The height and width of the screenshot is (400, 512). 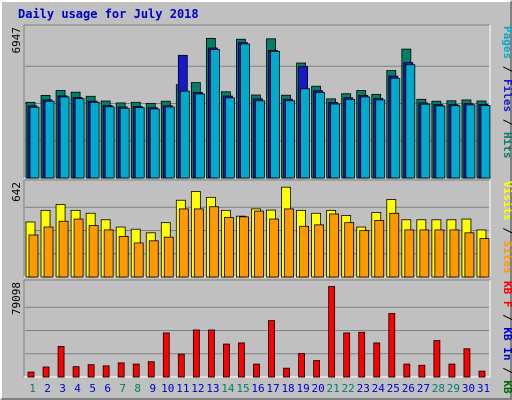 I want to click on x-tick-label-day-12: 12, so click(x=197, y=388).